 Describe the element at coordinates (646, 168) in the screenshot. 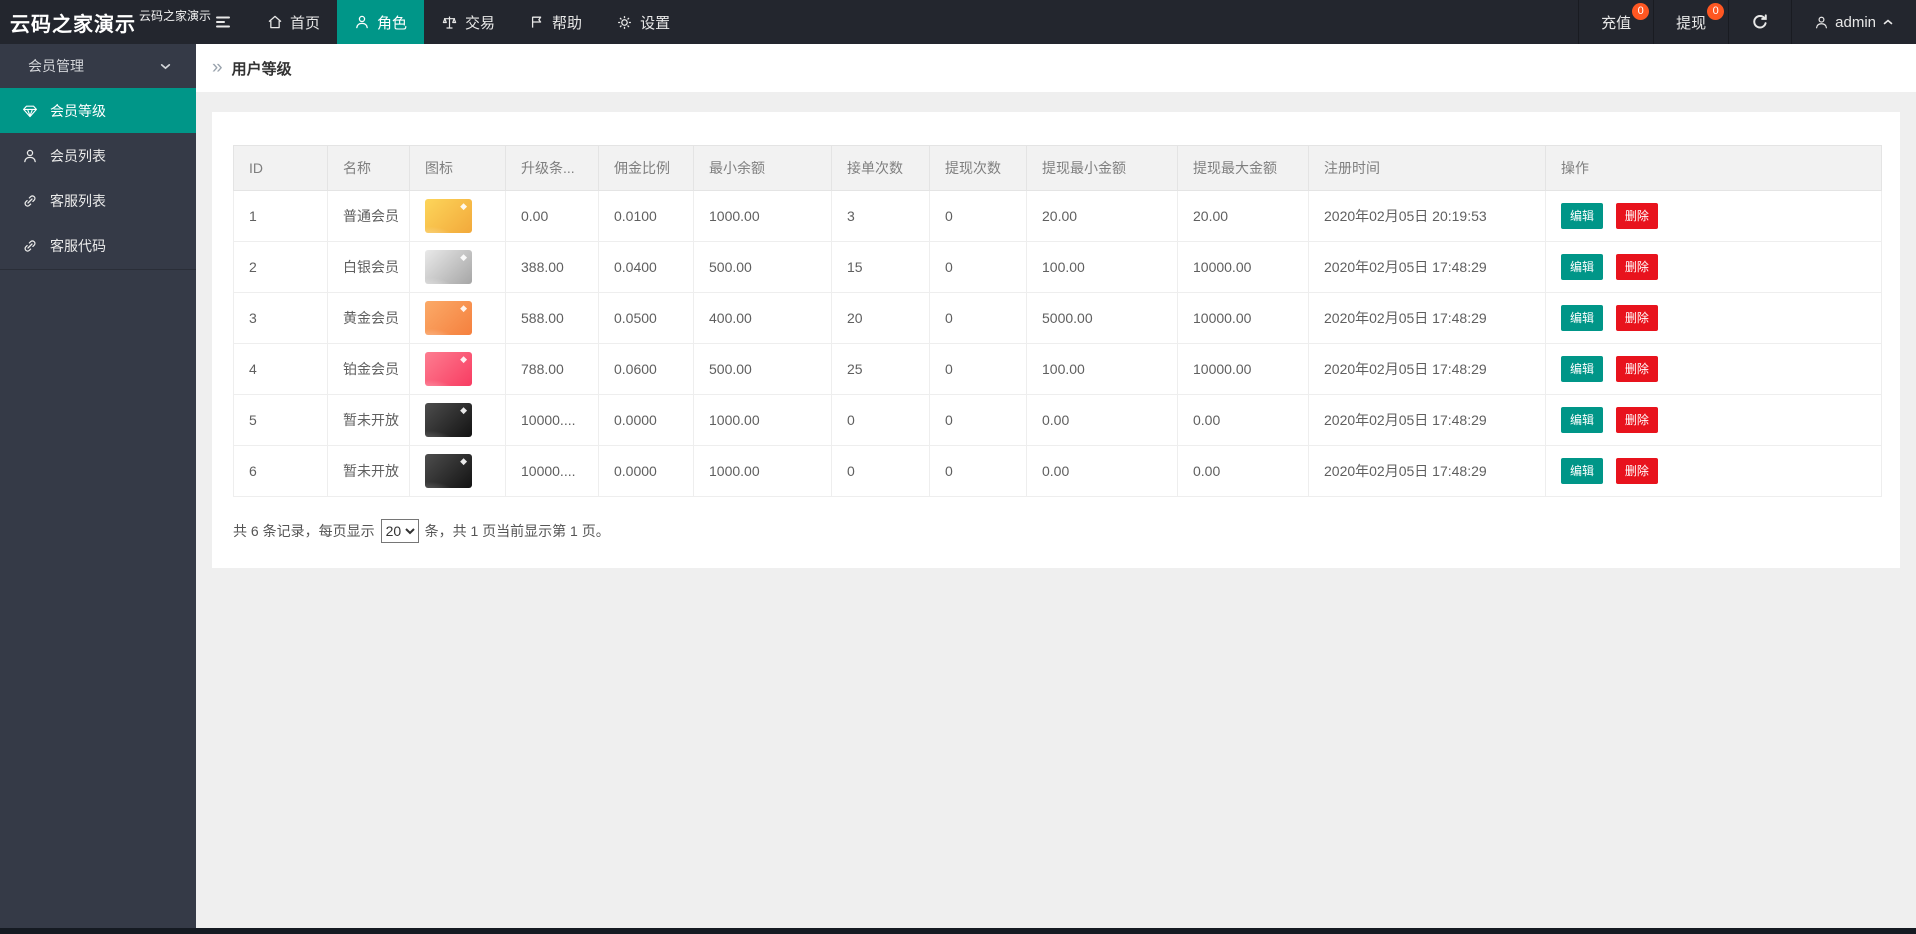

I see `col-commission: 佣金比例` at that location.